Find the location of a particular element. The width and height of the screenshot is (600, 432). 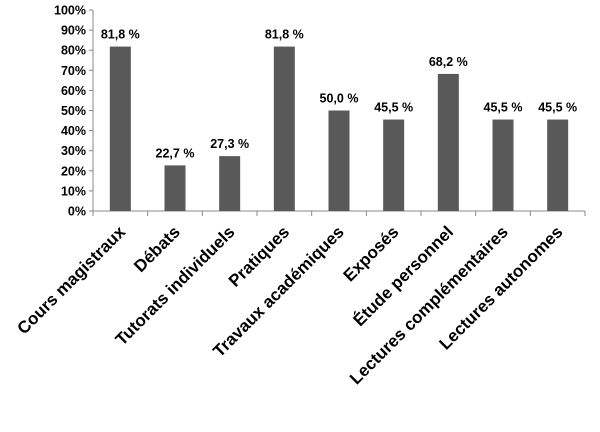

y-tick-label: 50% is located at coordinates (73, 111).